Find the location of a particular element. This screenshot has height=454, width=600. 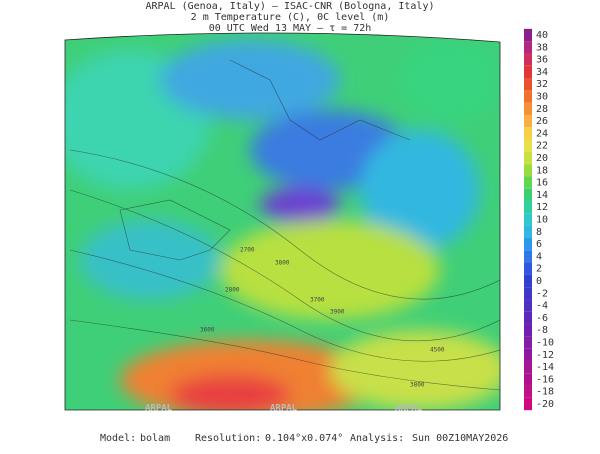

colorbar-label: -4 is located at coordinates (542, 306).